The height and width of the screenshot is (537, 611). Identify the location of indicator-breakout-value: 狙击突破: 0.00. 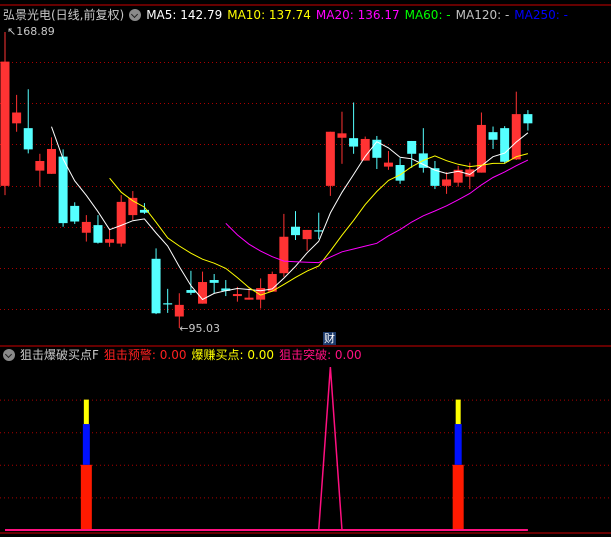
(320, 355).